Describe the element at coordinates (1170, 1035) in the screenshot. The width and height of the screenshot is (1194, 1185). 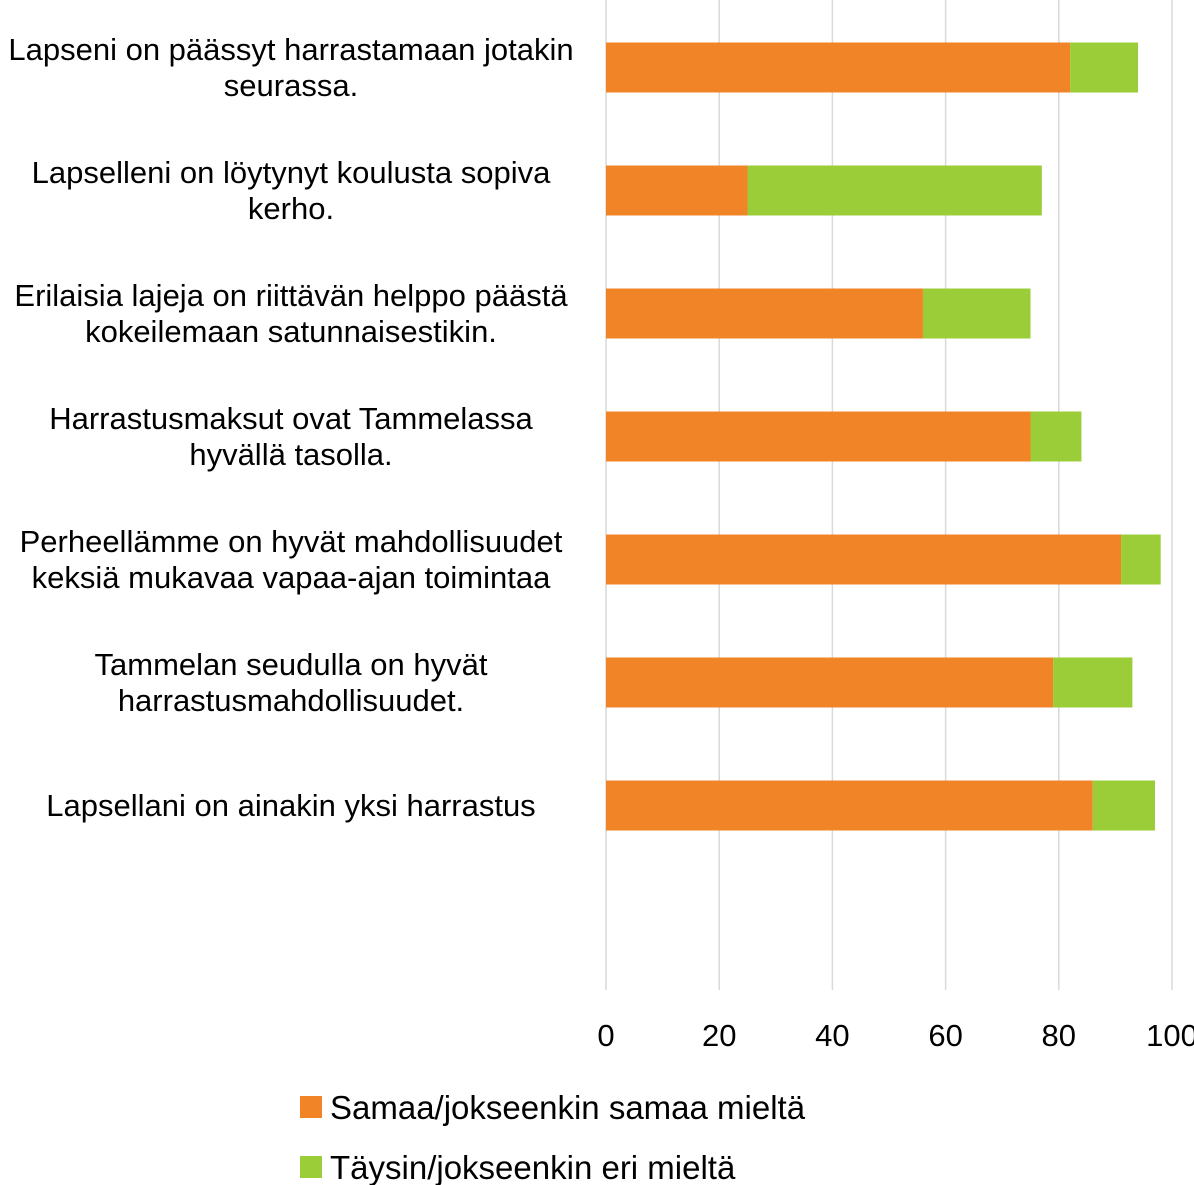
I see `x-tick-label: 100` at that location.